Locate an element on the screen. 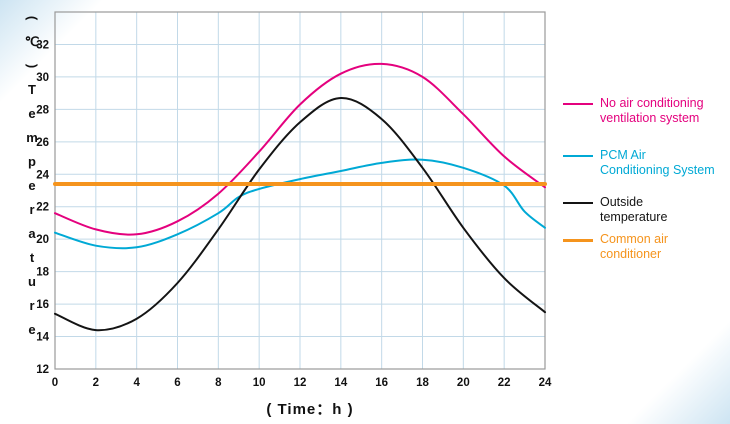 The image size is (730, 424). y-tick-label: 12 is located at coordinates (42, 370).